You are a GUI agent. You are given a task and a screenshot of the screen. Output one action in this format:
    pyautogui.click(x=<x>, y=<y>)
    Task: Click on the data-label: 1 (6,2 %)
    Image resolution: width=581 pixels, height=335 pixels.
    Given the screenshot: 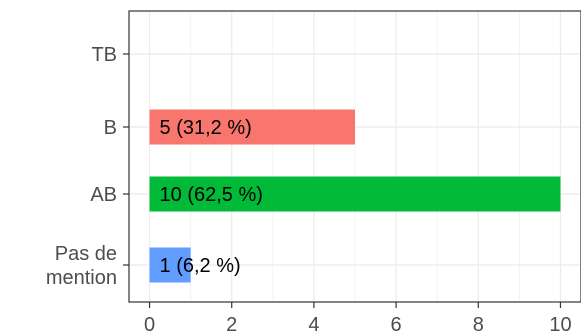 What is the action you would take?
    pyautogui.click(x=200, y=266)
    